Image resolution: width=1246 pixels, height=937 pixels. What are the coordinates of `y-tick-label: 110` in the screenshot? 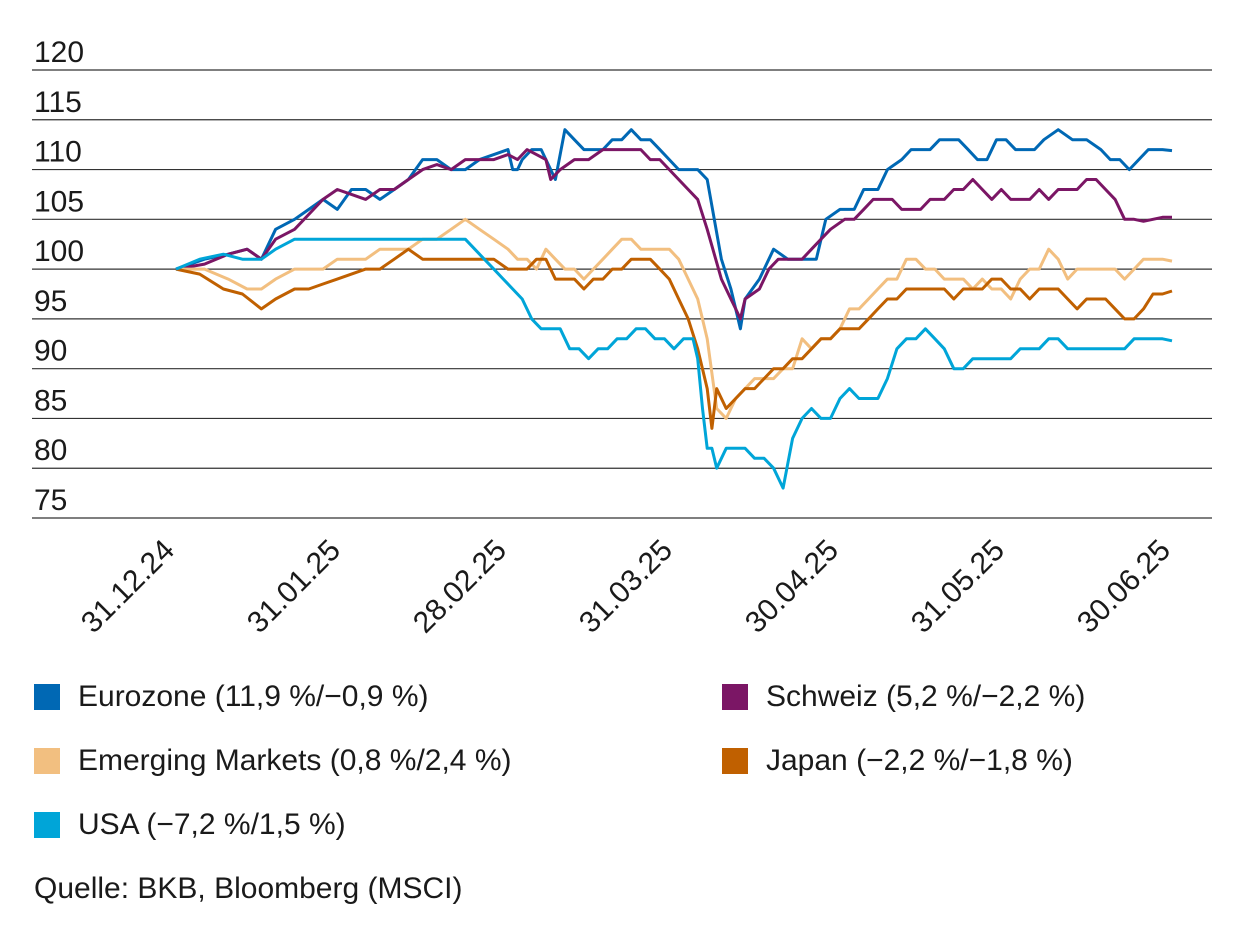 It's located at (58, 152).